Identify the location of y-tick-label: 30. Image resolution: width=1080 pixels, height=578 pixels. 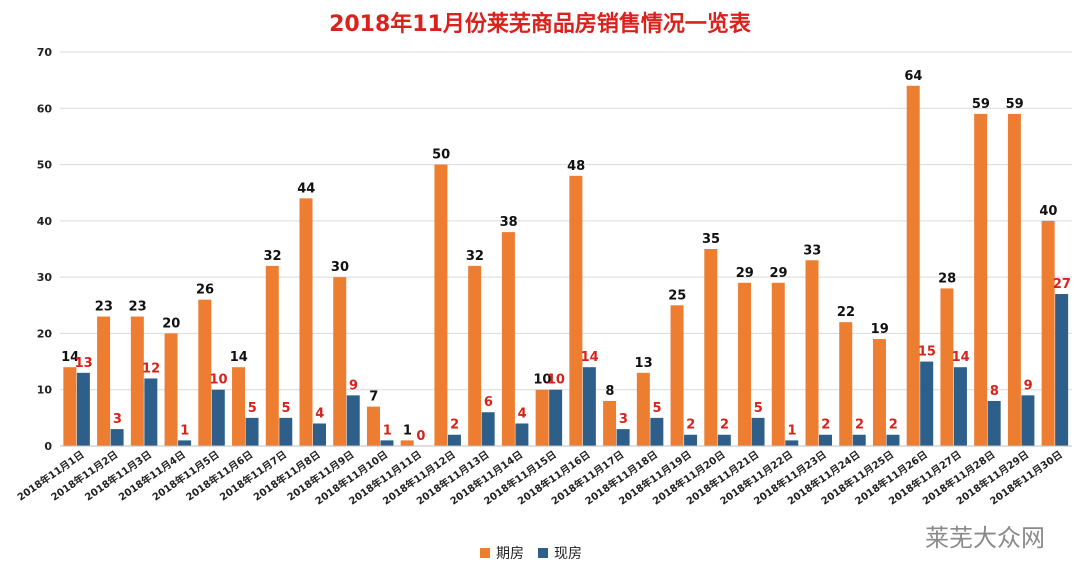
(45, 277).